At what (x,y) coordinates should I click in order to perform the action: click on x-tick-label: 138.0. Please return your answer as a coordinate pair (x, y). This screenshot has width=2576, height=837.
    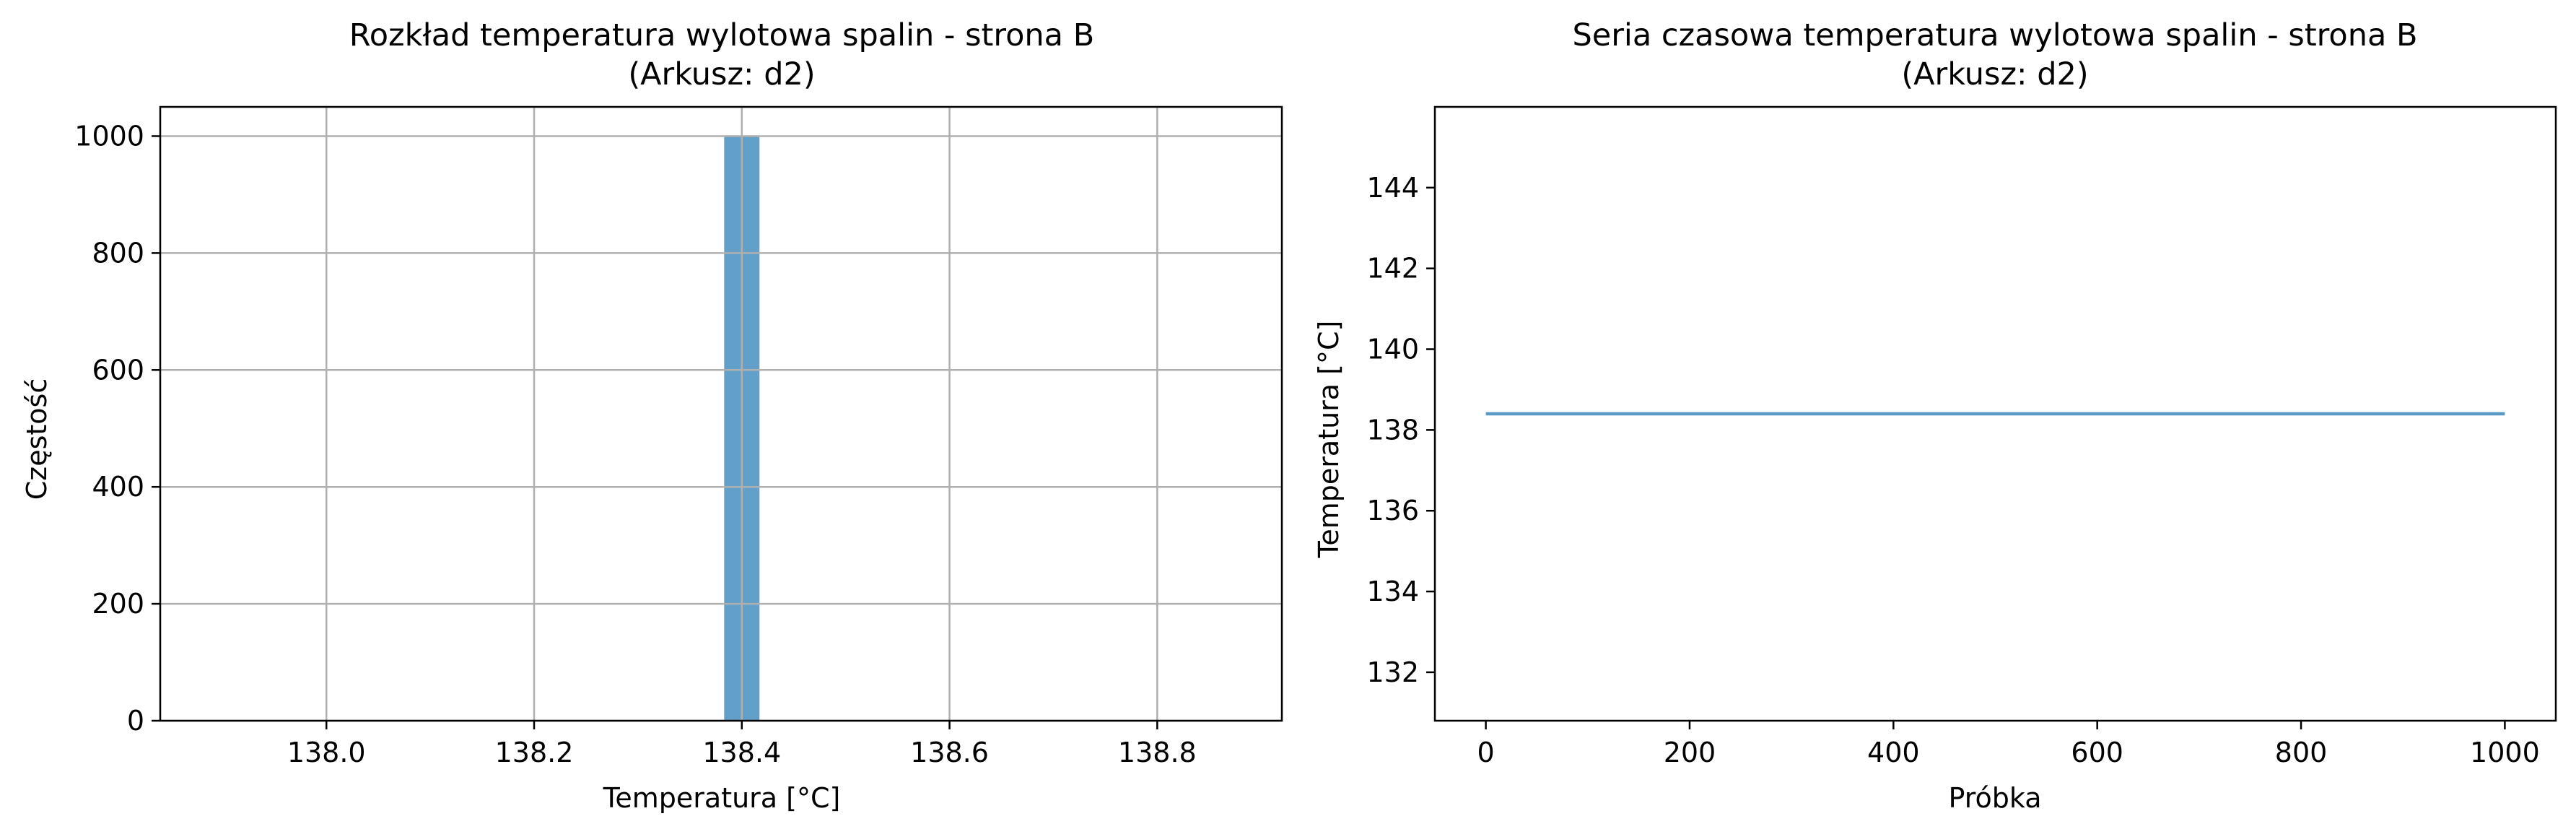
    Looking at the image, I should click on (326, 752).